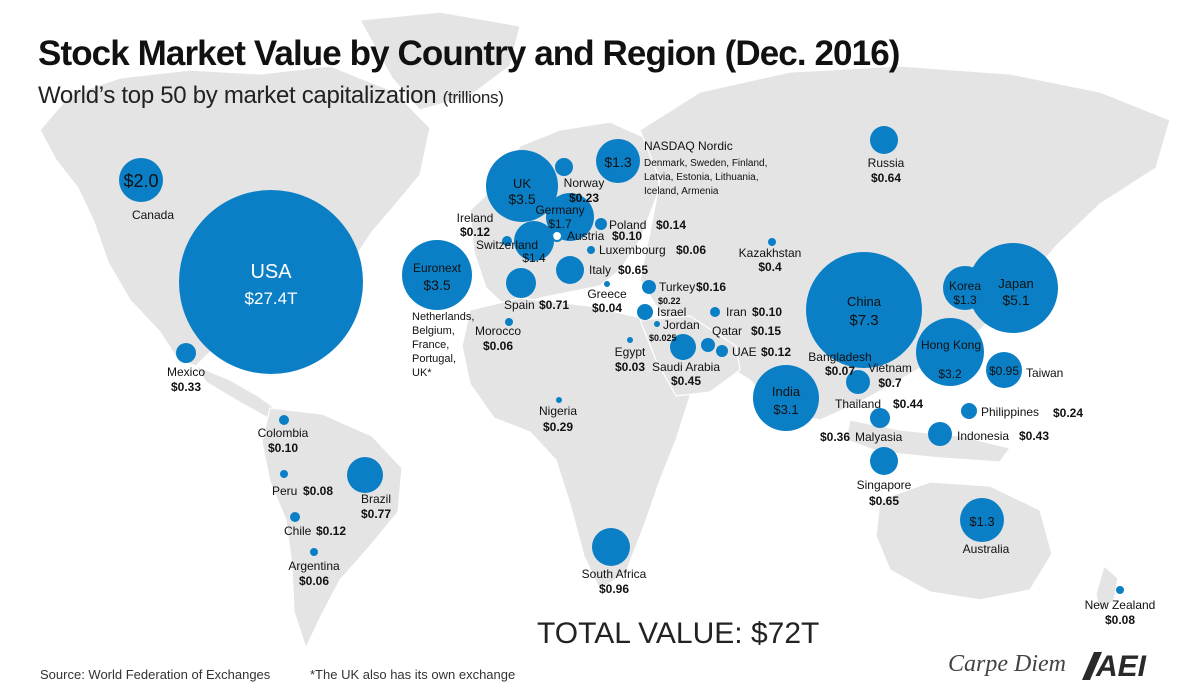  I want to click on label-switzerland-value: $1.4, so click(534, 258).